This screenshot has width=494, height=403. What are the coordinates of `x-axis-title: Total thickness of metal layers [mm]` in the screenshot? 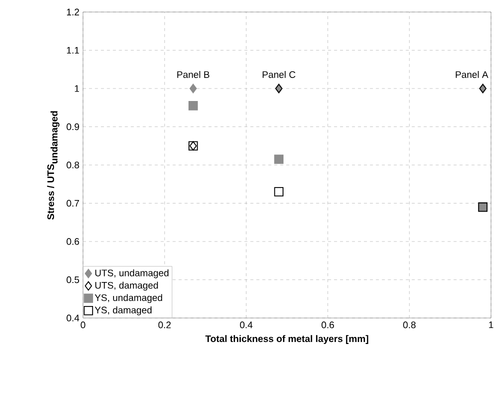 It's located at (286, 339).